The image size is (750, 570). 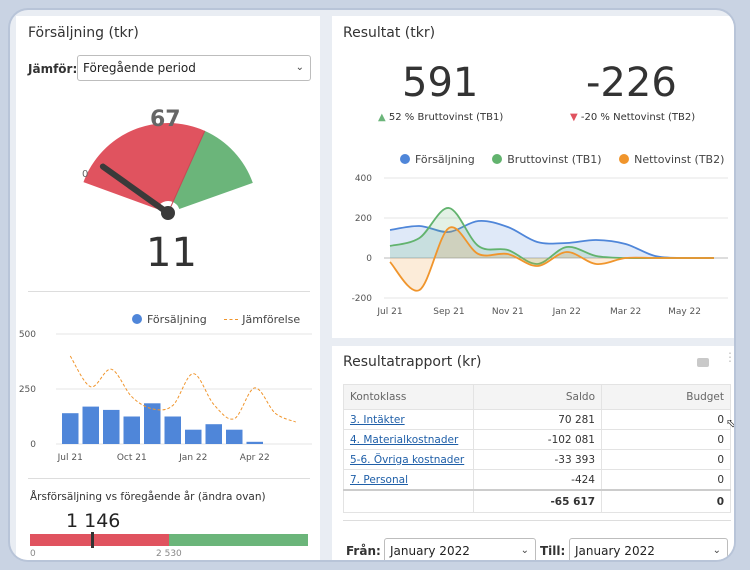 I want to click on table-total-row: -65 617 0, so click(x=537, y=501).